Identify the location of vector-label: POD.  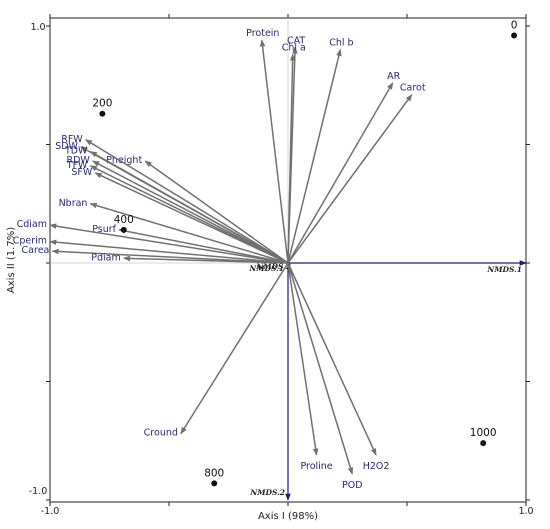
(352, 485).